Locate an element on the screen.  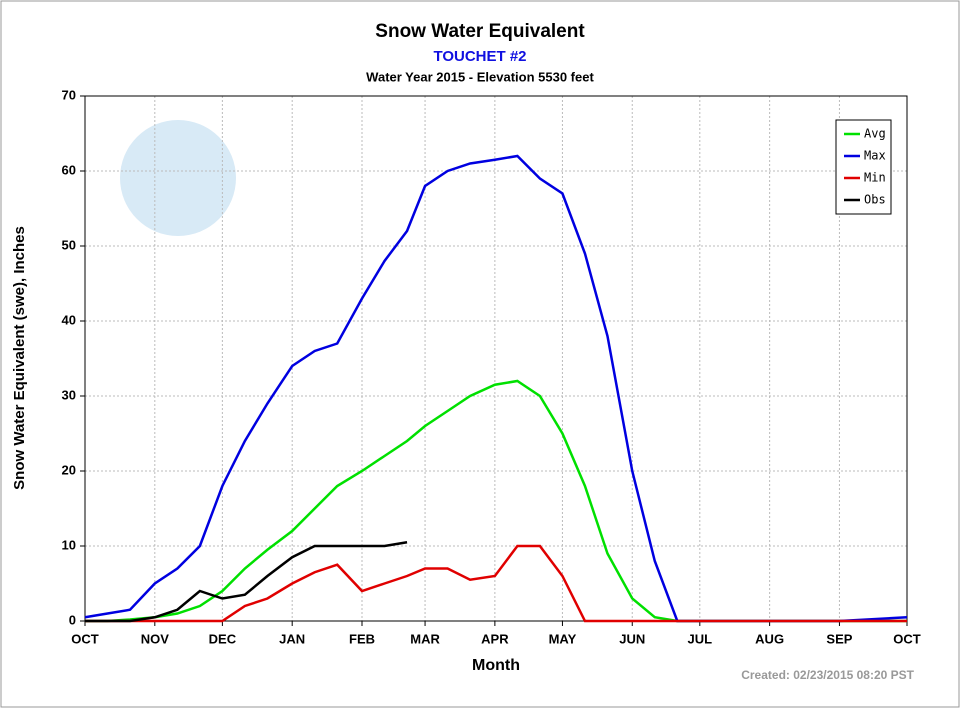
x-tick-label: JAN is located at coordinates (292, 638).